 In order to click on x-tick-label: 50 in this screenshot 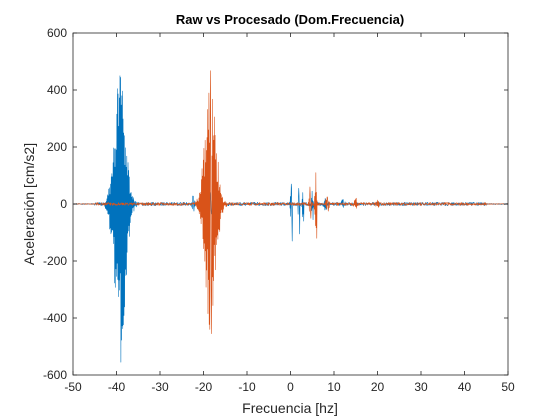, I will do `click(508, 387)`.